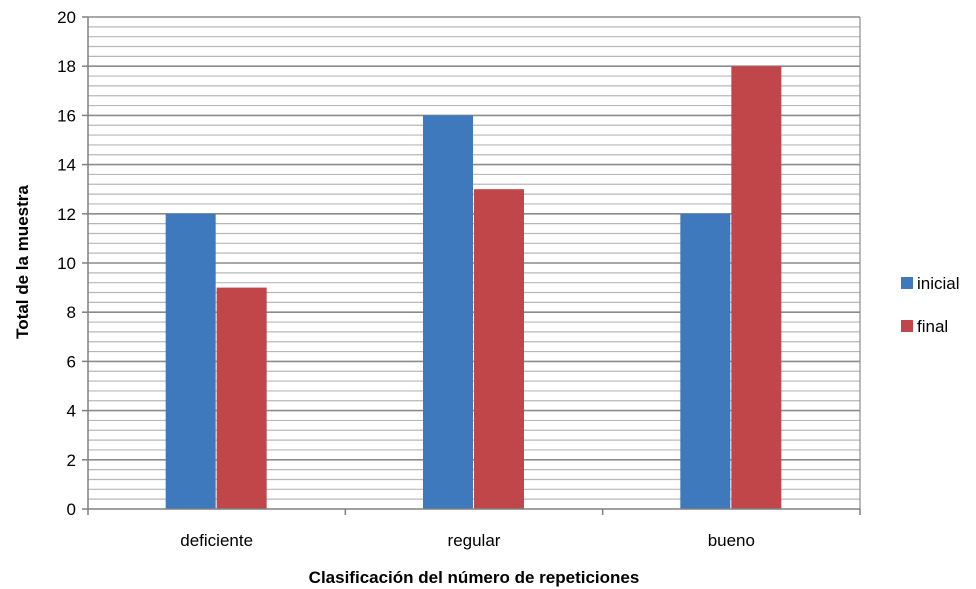  I want to click on y-tick-labels: 0 2 4 6 8 10 12 14 16 18 20, so click(66, 263).